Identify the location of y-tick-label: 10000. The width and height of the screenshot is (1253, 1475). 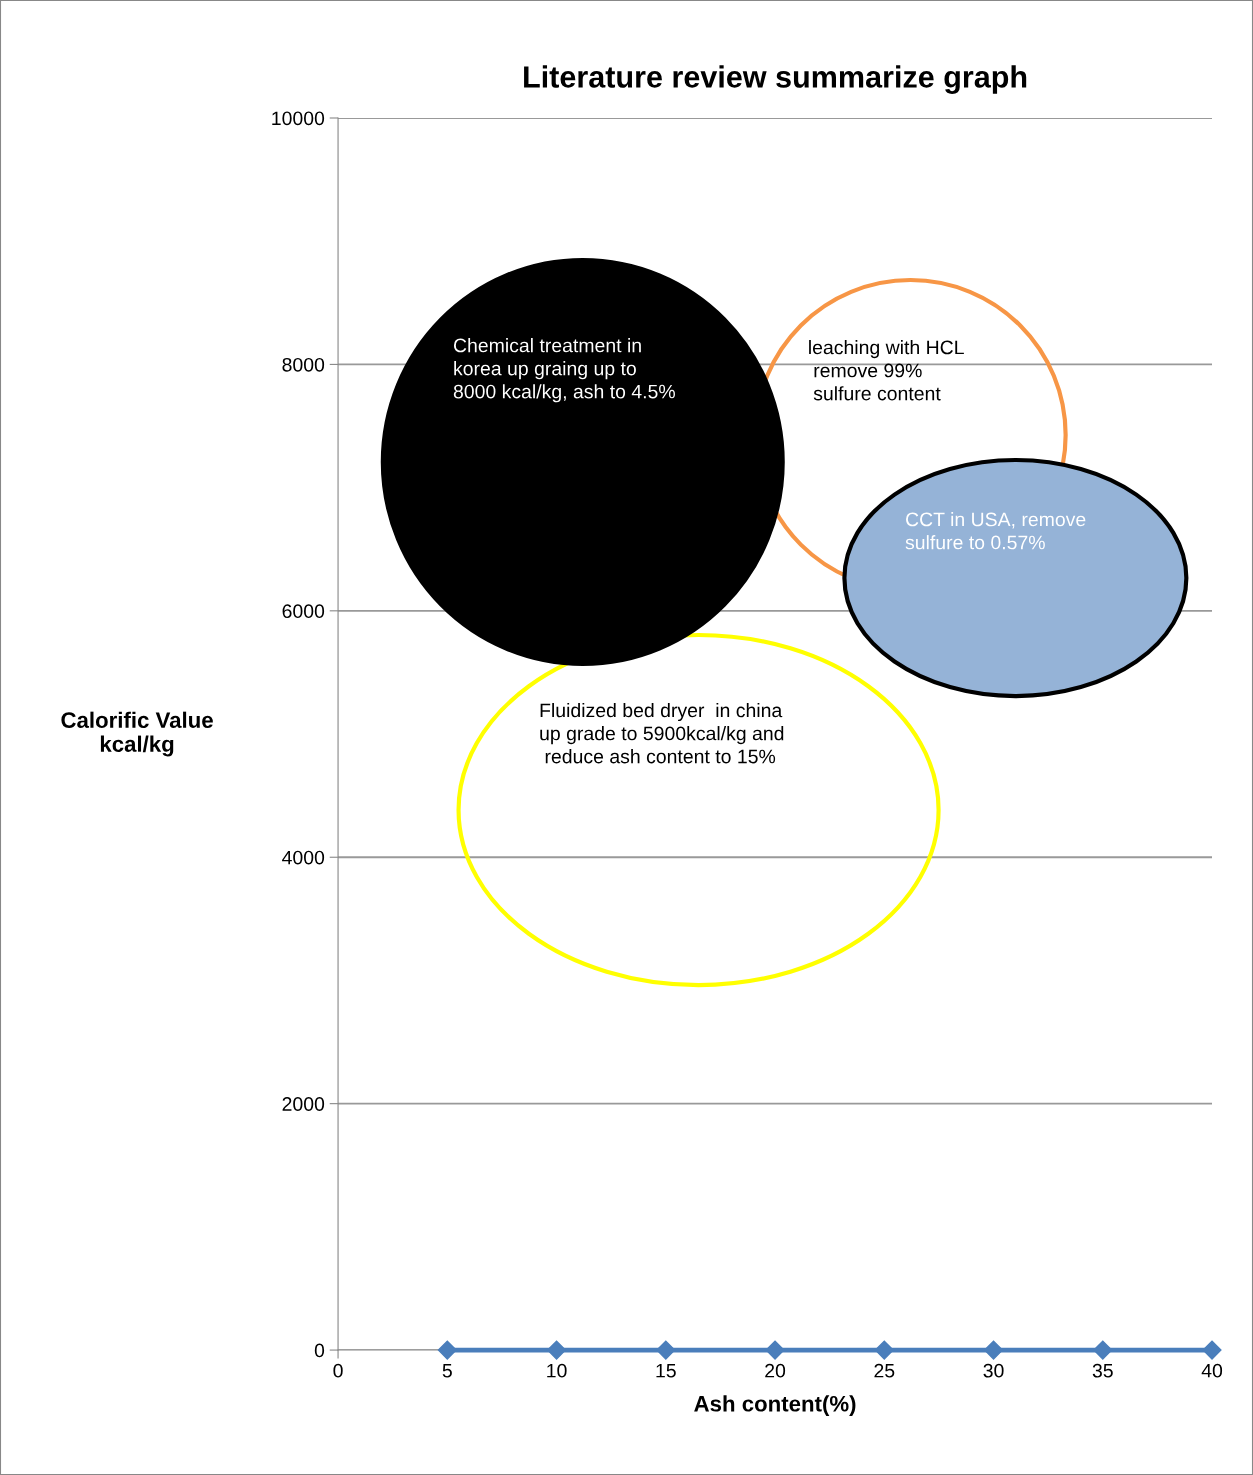
(298, 118).